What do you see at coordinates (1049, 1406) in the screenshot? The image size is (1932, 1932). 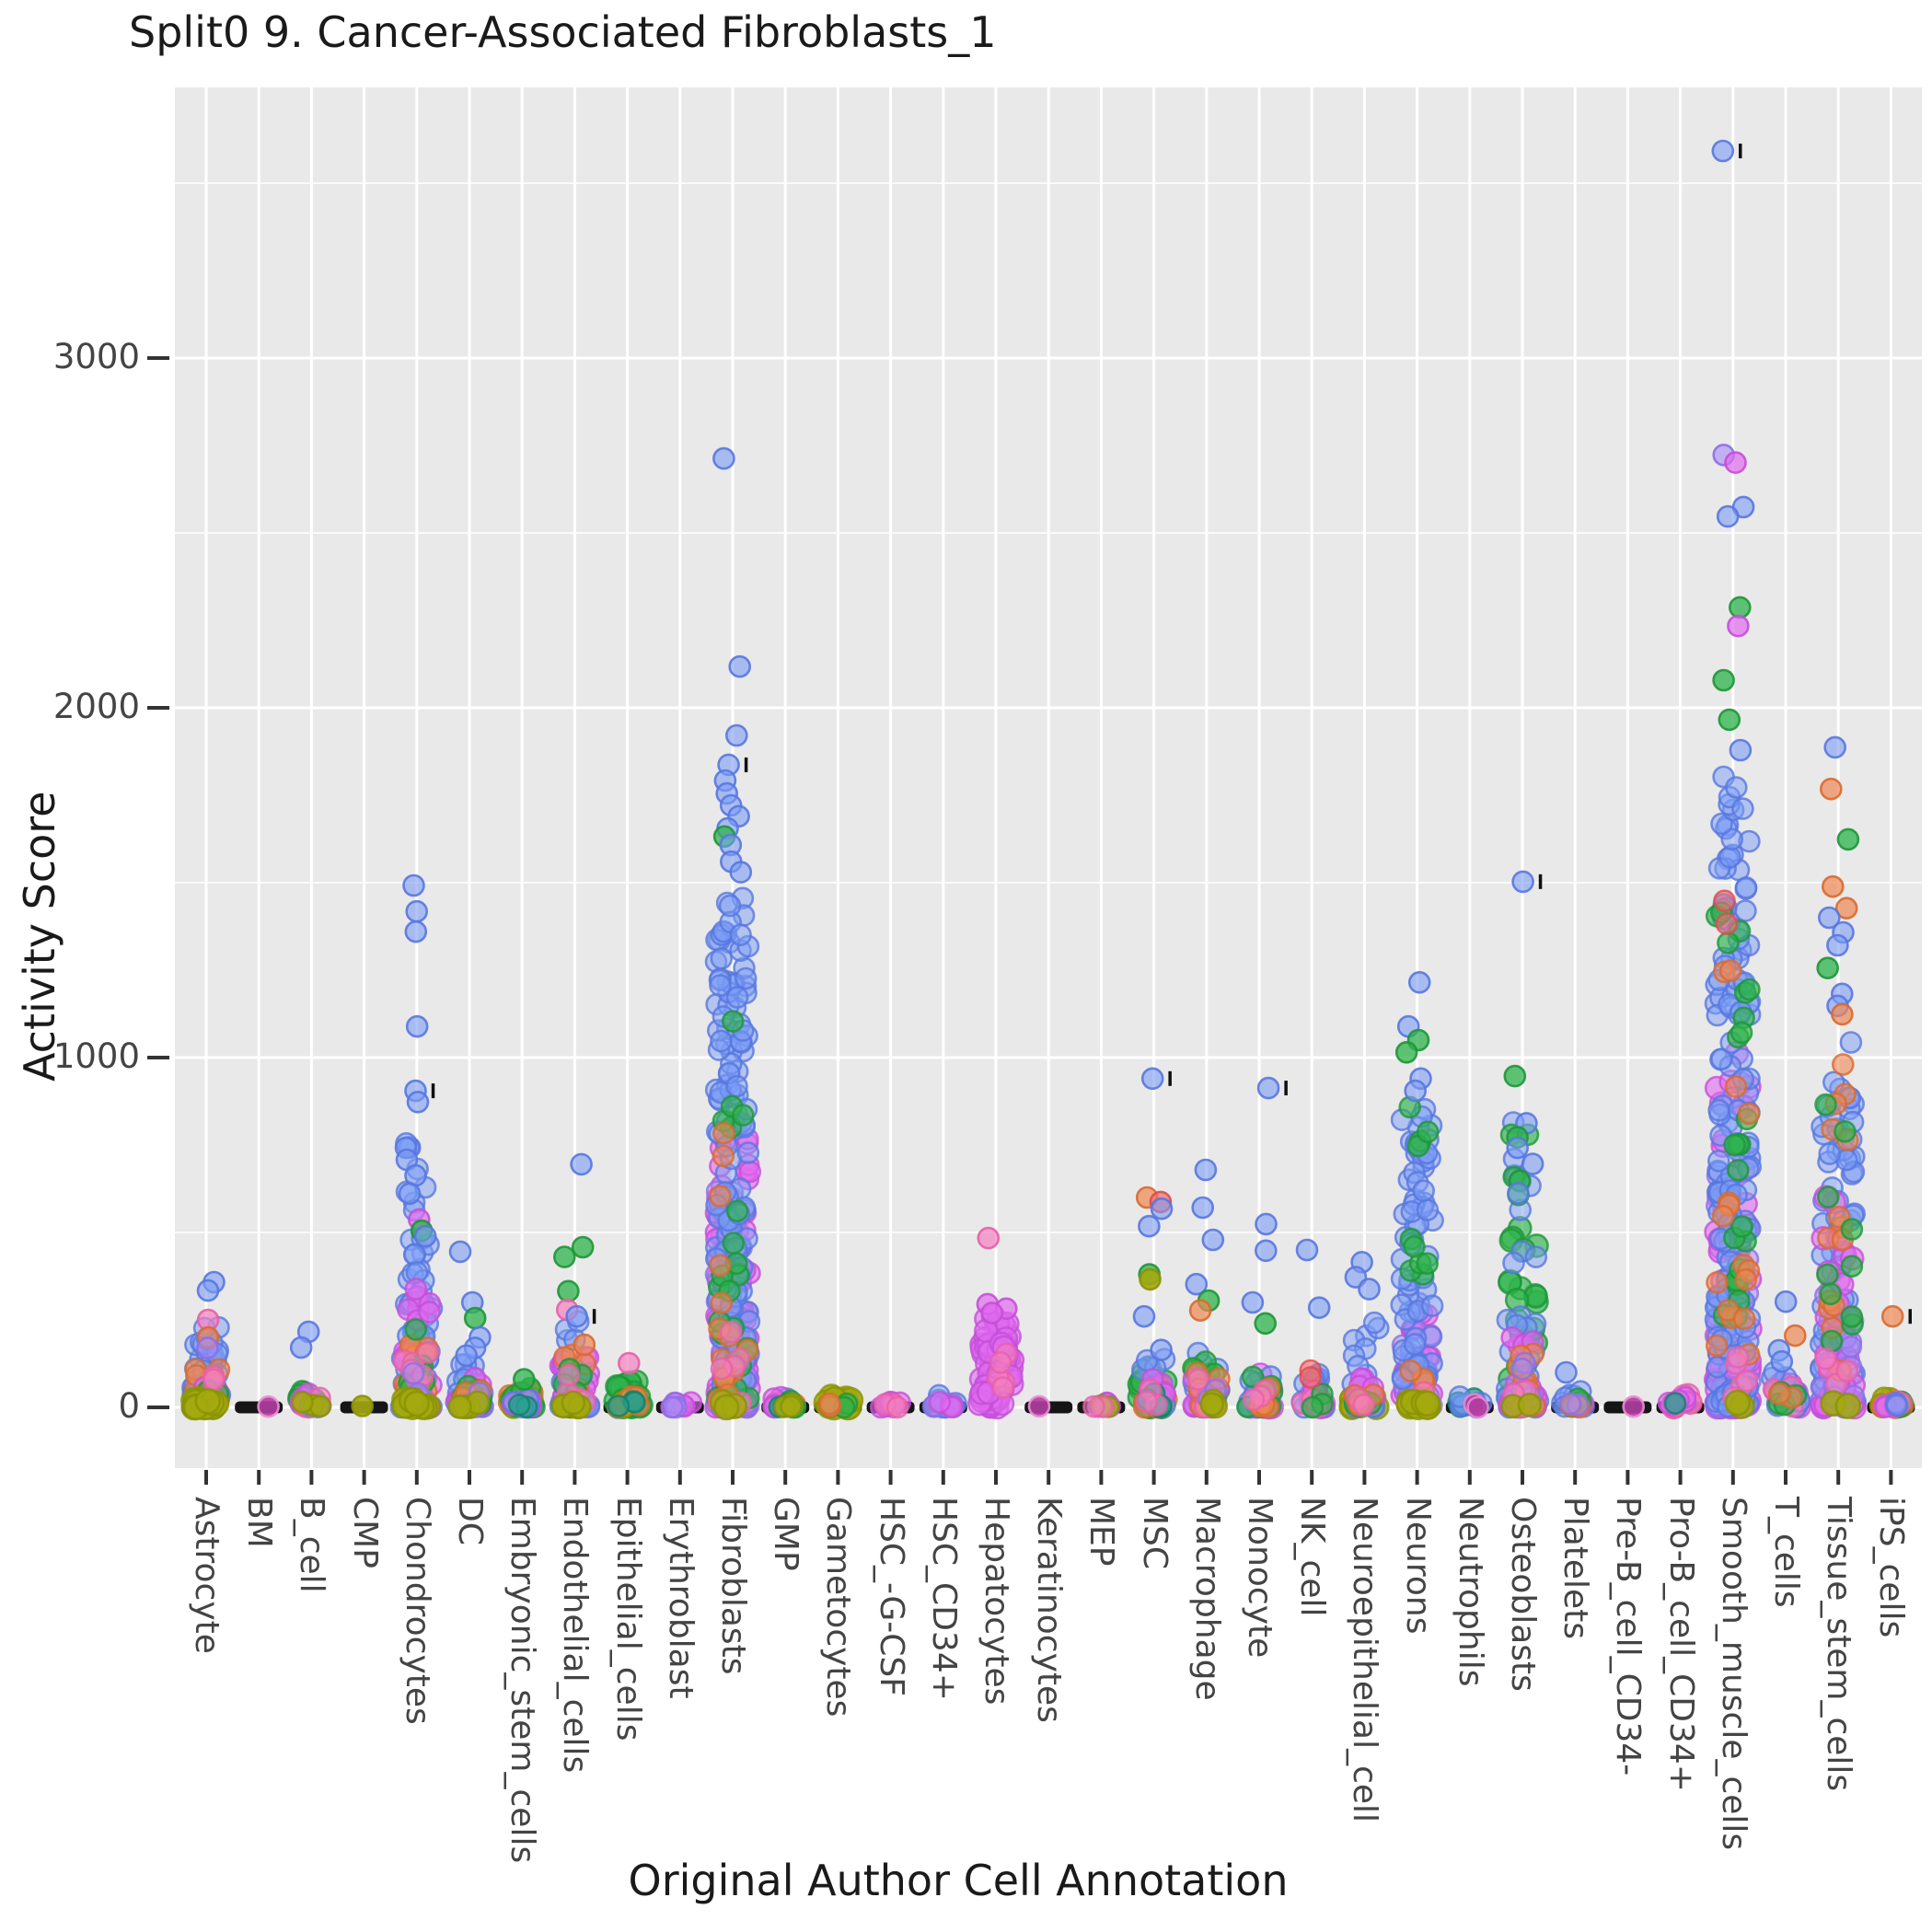 I see `category-points-Keratinocytes` at bounding box center [1049, 1406].